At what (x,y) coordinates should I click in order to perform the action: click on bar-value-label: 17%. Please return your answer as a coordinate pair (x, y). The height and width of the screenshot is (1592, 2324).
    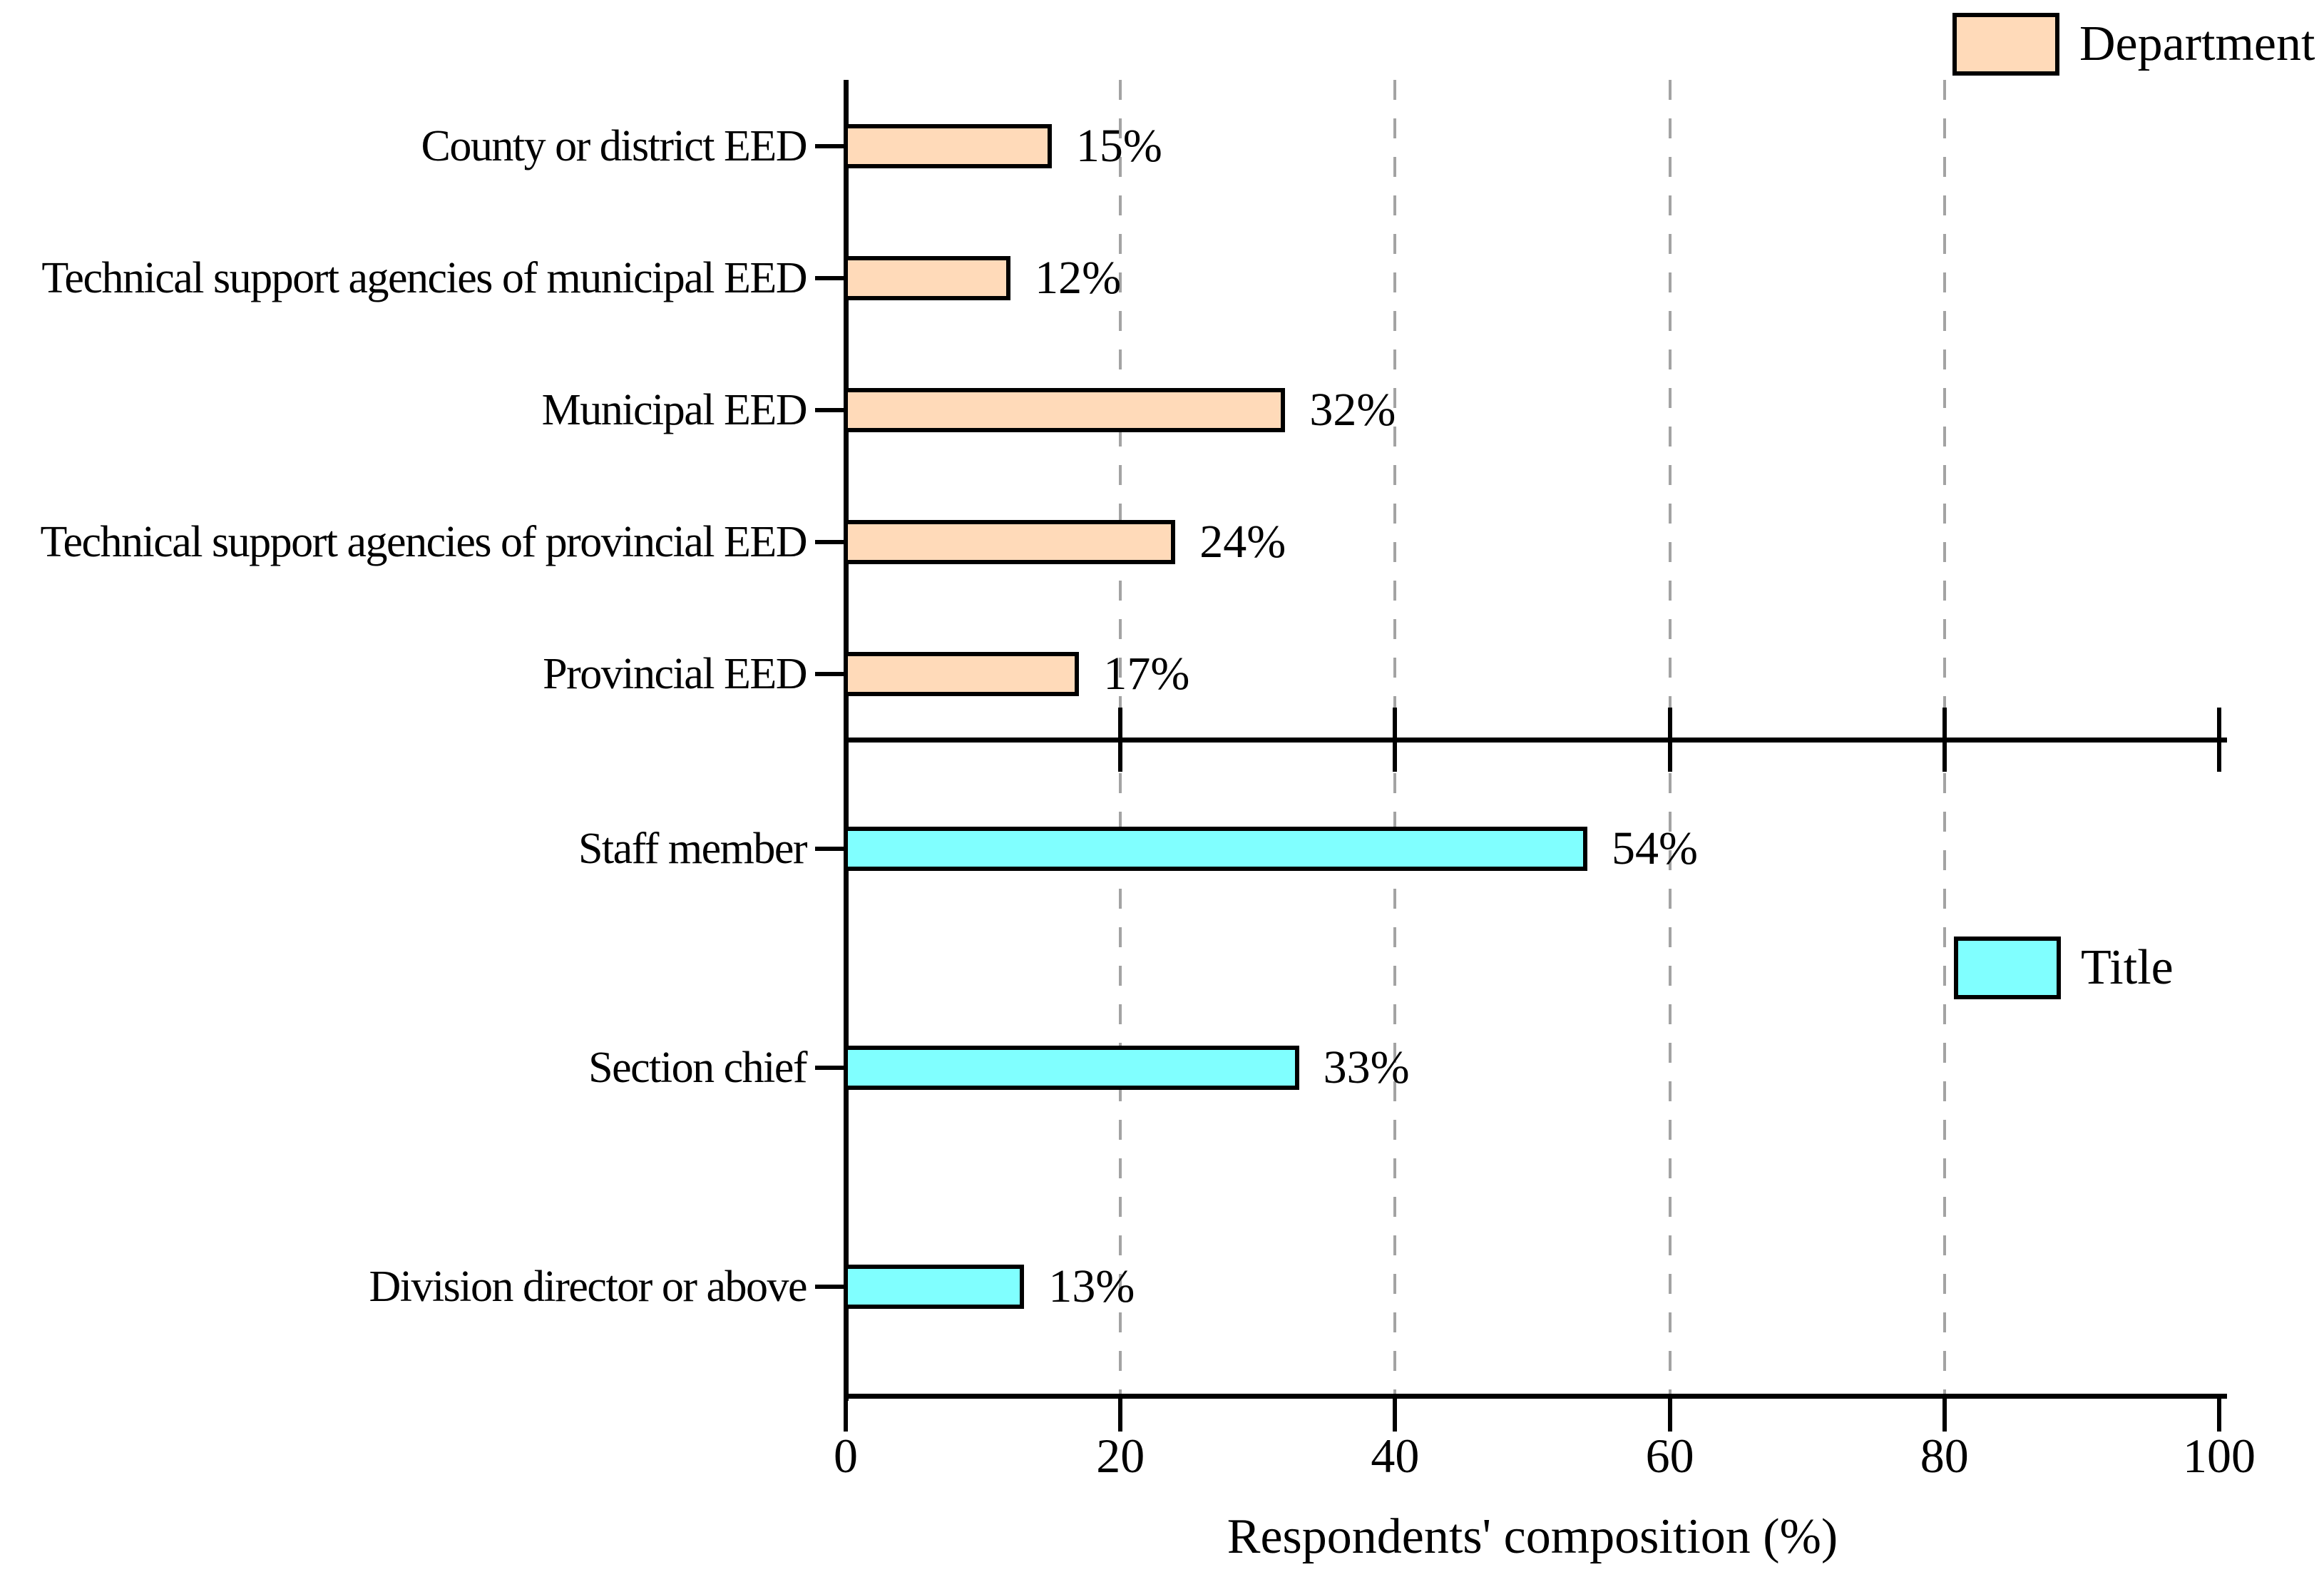
    Looking at the image, I should click on (1146, 673).